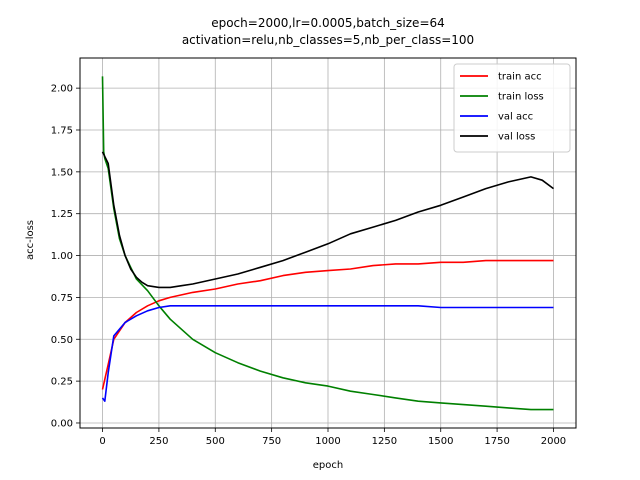 The height and width of the screenshot is (480, 640). I want to click on x-axis-label: epoch, so click(328, 465).